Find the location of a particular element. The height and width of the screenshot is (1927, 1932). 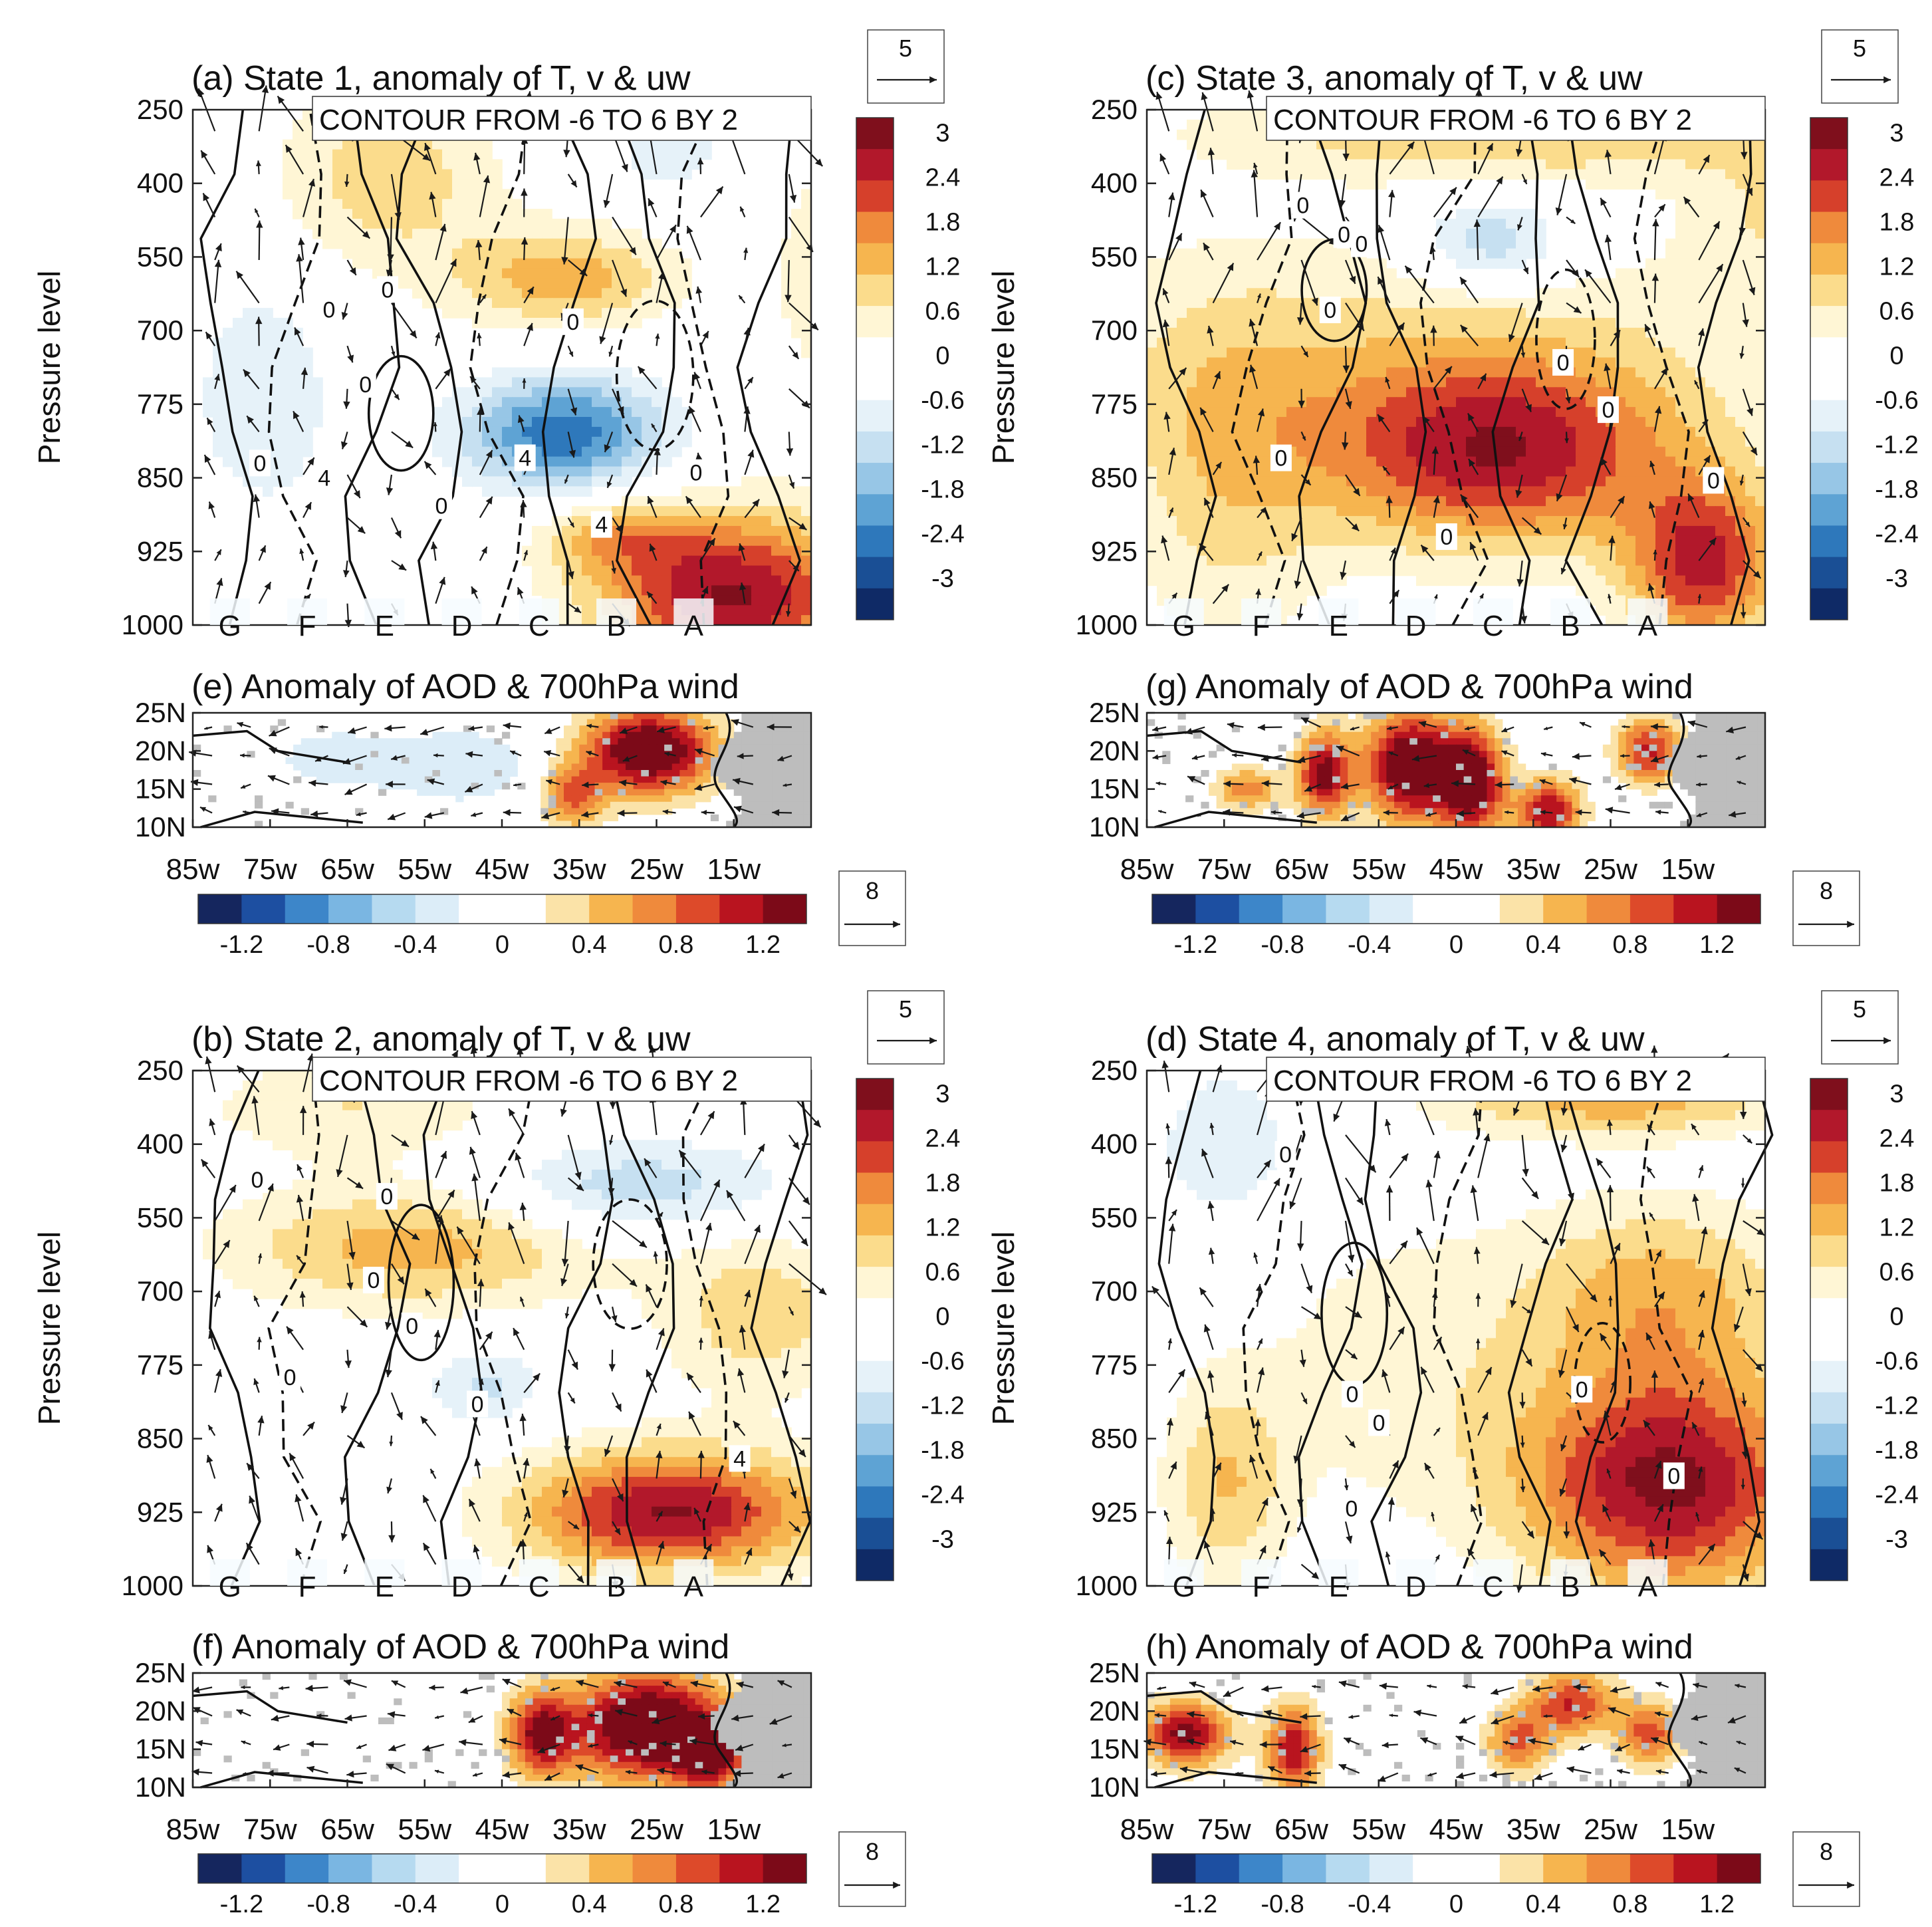

colorbar-tick-label: 0.6 is located at coordinates (1897, 312).